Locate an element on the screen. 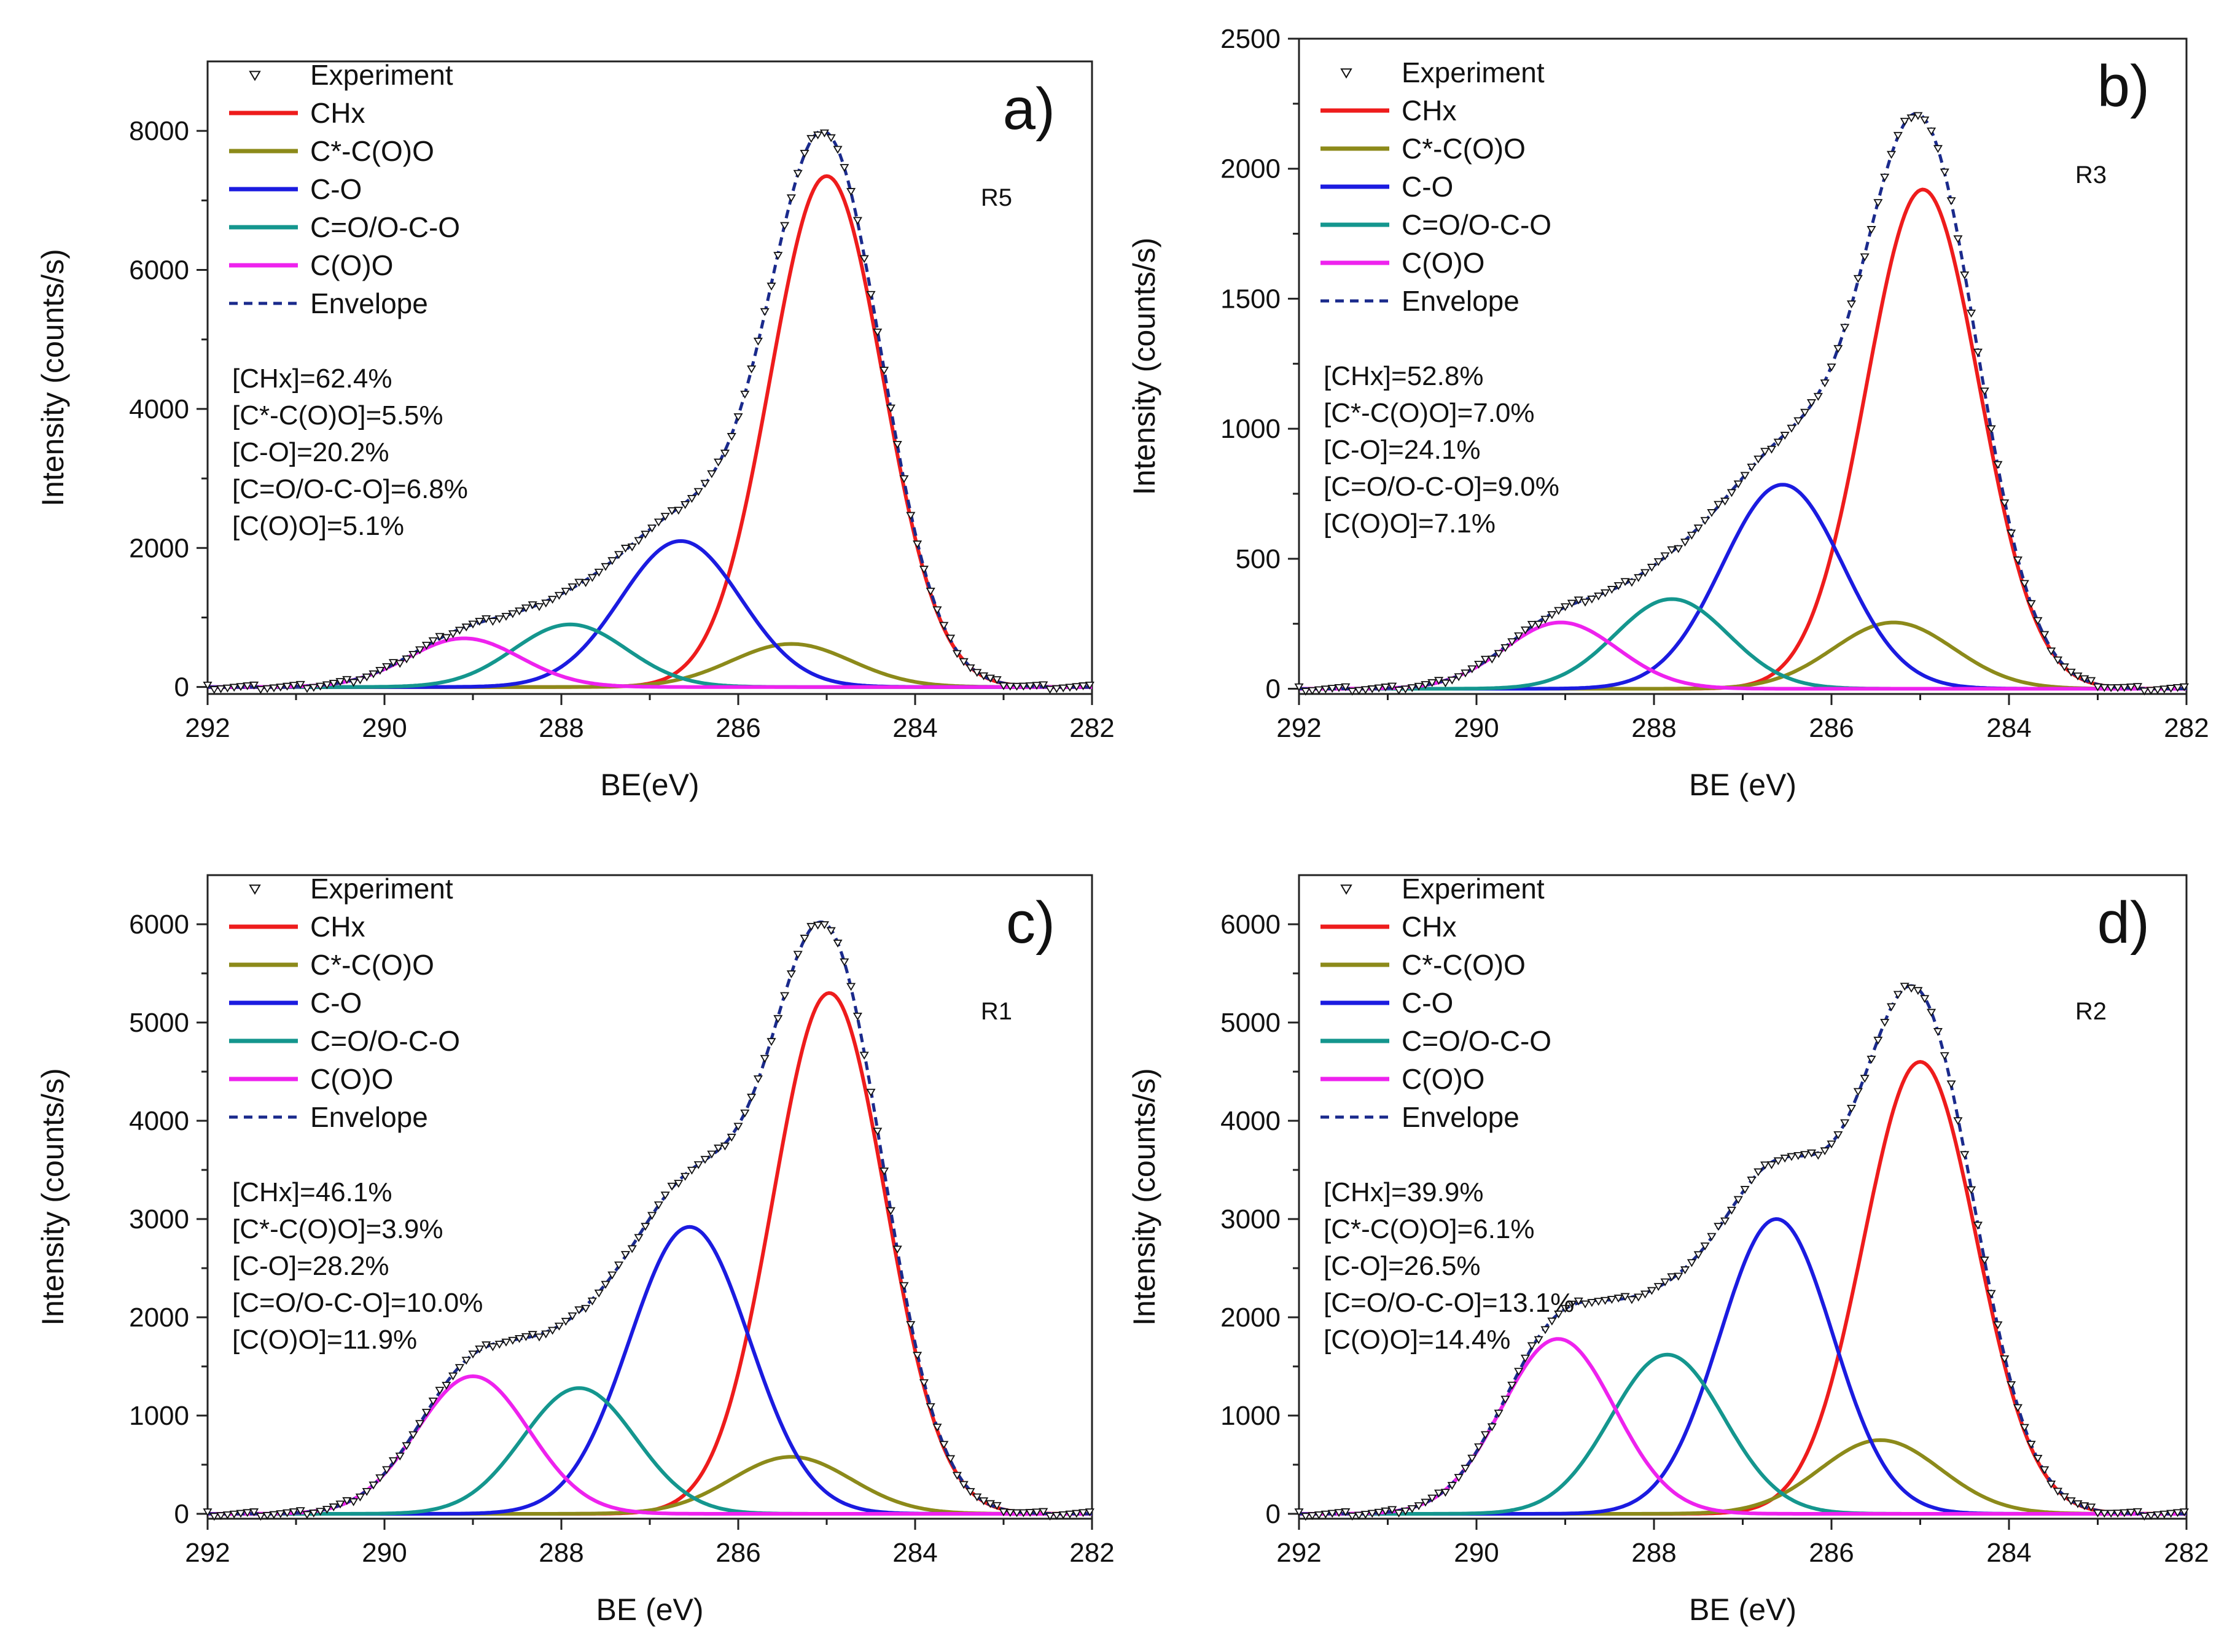 This screenshot has height=1652, width=2235. y-tick-label: 2000 is located at coordinates (1250, 1318).